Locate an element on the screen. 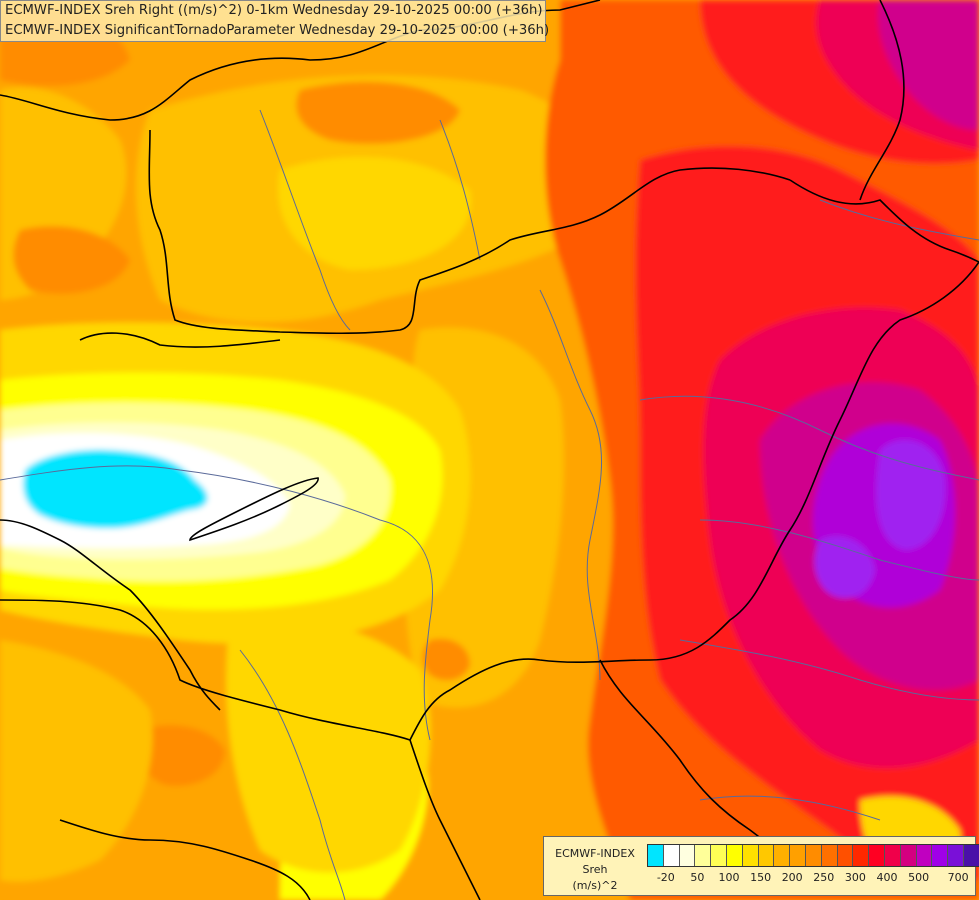 The image size is (979, 900). legend-tick-label: 300 is located at coordinates (855, 877).